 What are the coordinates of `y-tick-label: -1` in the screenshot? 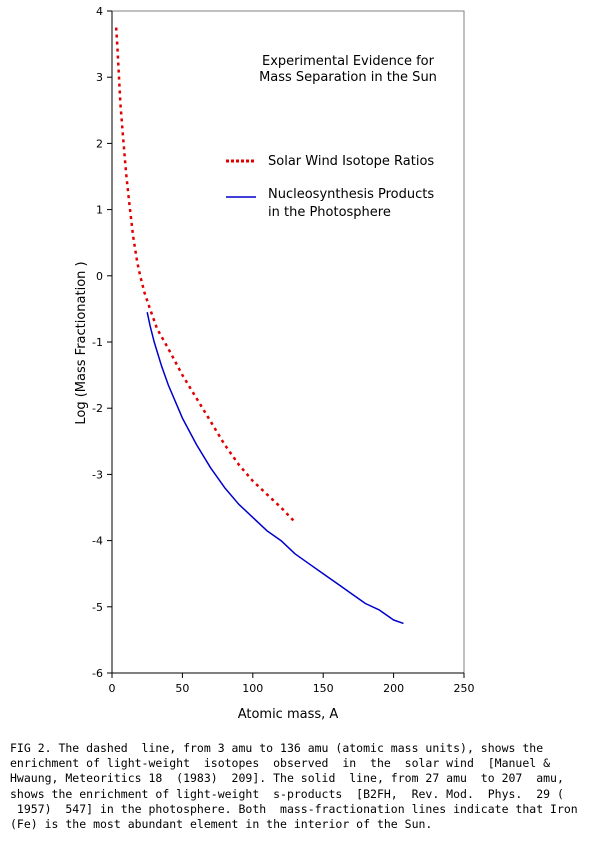 It's located at (97, 342).